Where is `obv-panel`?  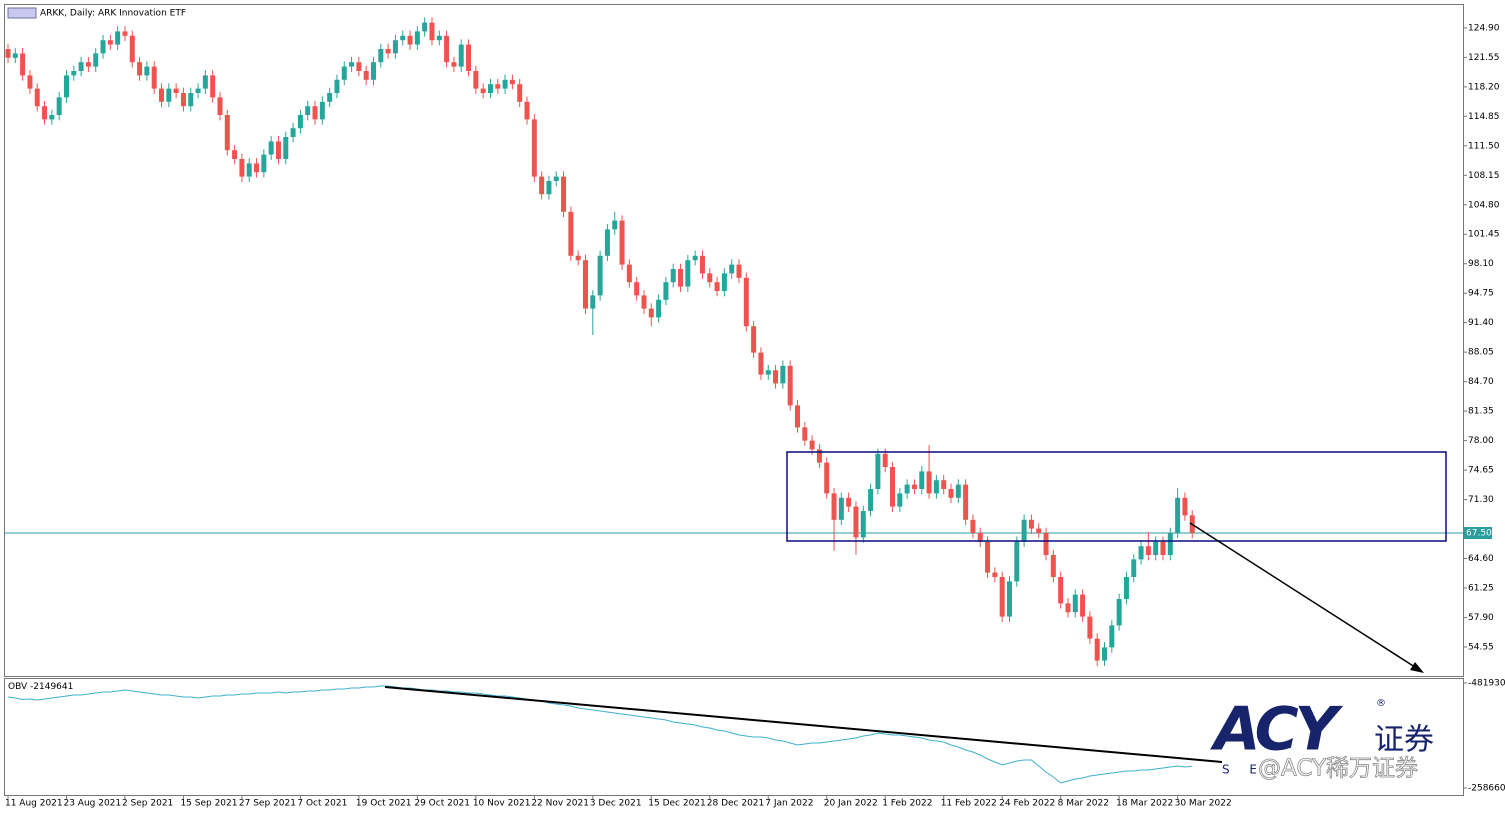
obv-panel is located at coordinates (734, 737).